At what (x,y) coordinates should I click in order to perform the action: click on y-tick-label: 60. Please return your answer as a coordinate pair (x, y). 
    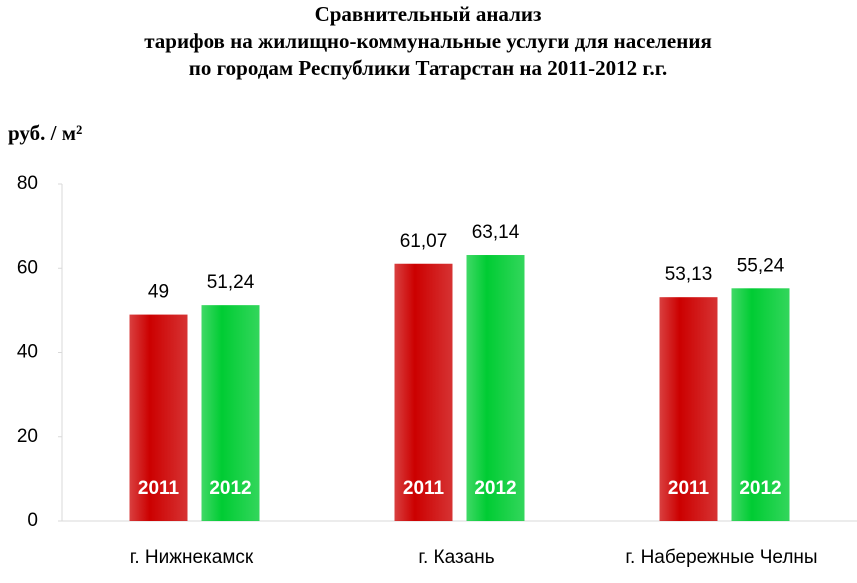
    Looking at the image, I should click on (27, 267).